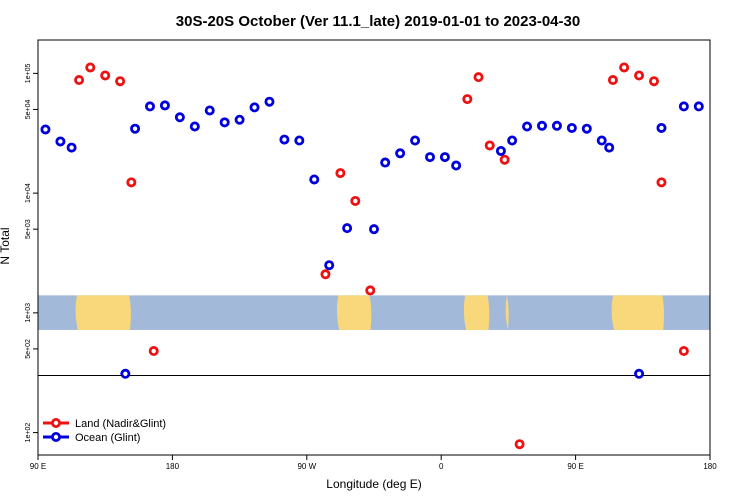  Describe the element at coordinates (56, 436) in the screenshot. I see `legend-swatch-marker-ocean` at that location.